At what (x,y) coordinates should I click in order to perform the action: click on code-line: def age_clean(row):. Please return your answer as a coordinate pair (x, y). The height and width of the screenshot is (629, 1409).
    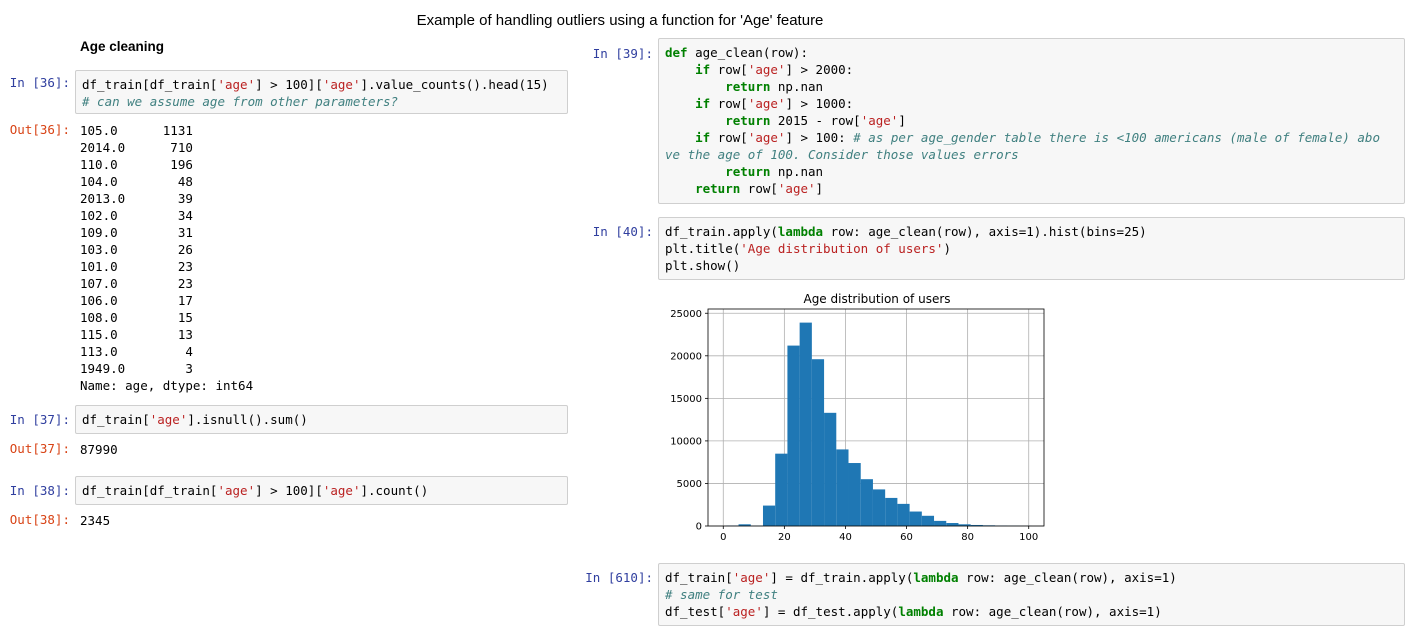
    Looking at the image, I should click on (736, 52).